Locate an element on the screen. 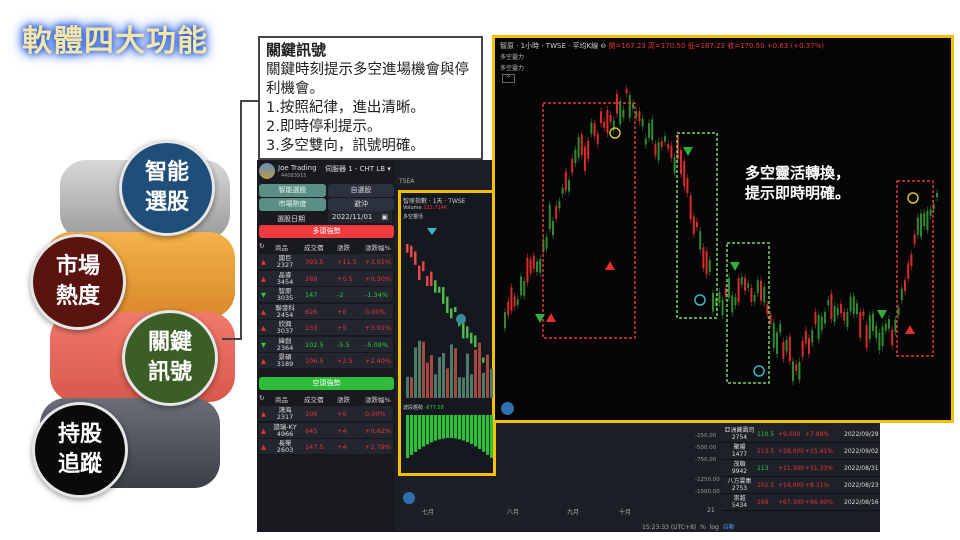 The height and width of the screenshot is (540, 960). signal-amount: +9,000 is located at coordinates (789, 434).